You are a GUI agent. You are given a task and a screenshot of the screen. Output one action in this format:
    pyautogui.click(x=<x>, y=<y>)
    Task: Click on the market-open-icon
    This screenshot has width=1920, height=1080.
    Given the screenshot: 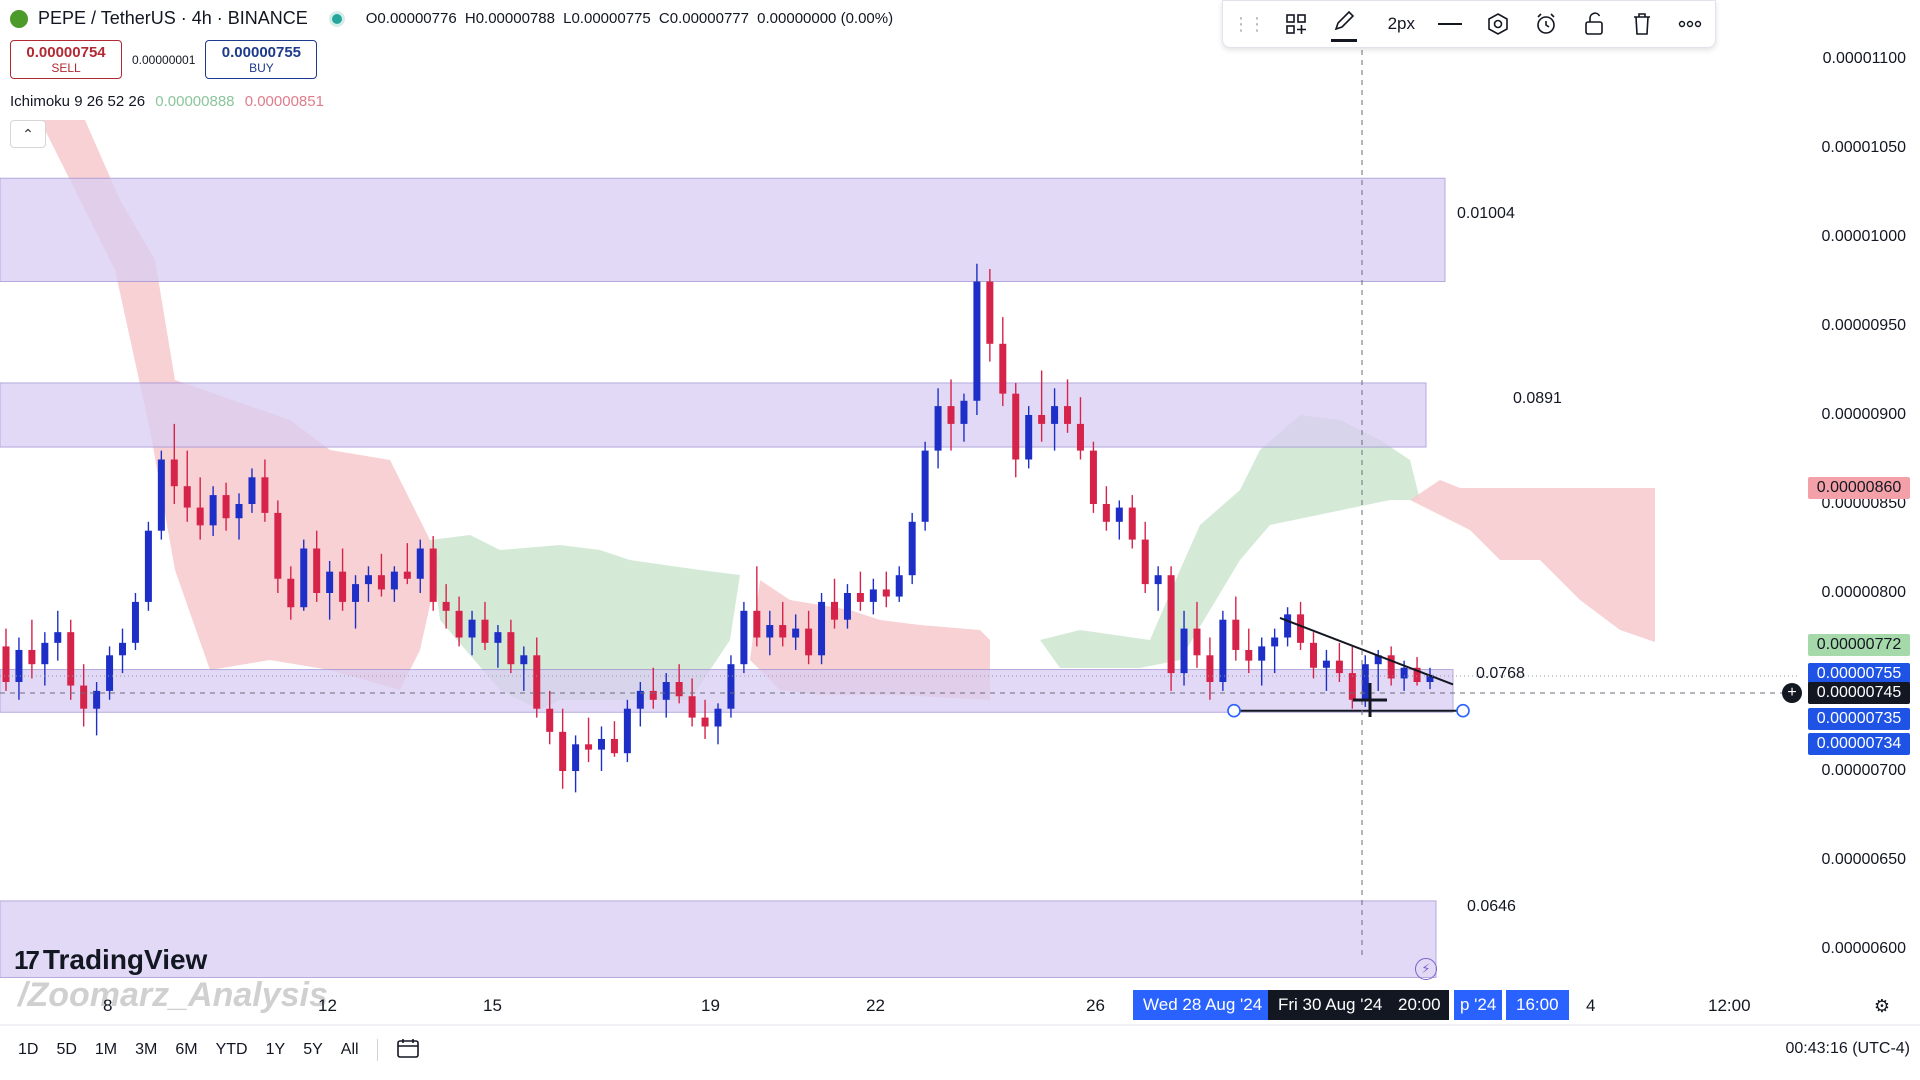 What is the action you would take?
    pyautogui.click(x=336, y=18)
    